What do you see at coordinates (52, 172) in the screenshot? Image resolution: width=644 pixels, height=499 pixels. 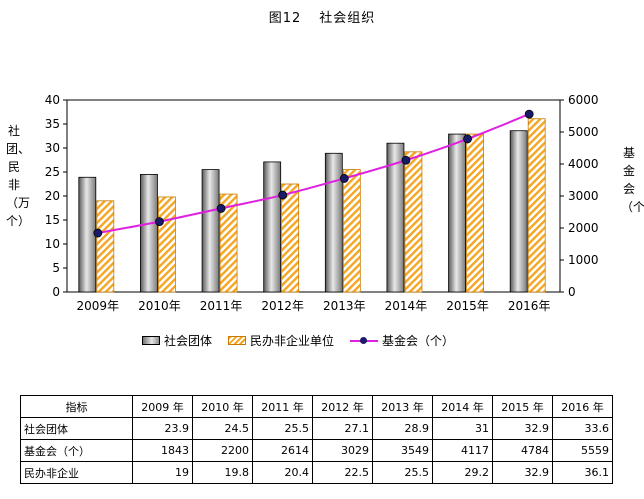 I see `left-tick-label: 25` at bounding box center [52, 172].